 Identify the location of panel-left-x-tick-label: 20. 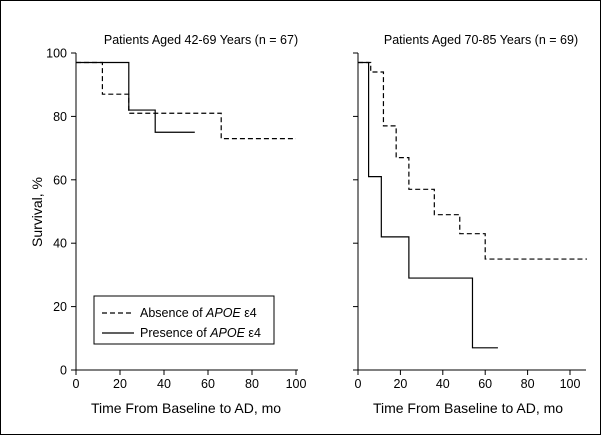
(120, 384).